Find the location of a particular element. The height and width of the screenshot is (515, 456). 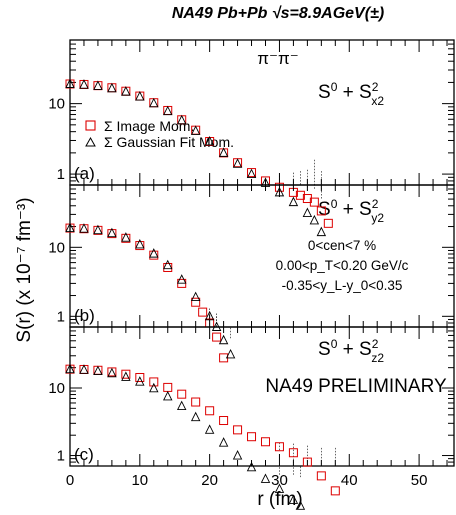

panel-c-tag: (c) is located at coordinates (84, 454).